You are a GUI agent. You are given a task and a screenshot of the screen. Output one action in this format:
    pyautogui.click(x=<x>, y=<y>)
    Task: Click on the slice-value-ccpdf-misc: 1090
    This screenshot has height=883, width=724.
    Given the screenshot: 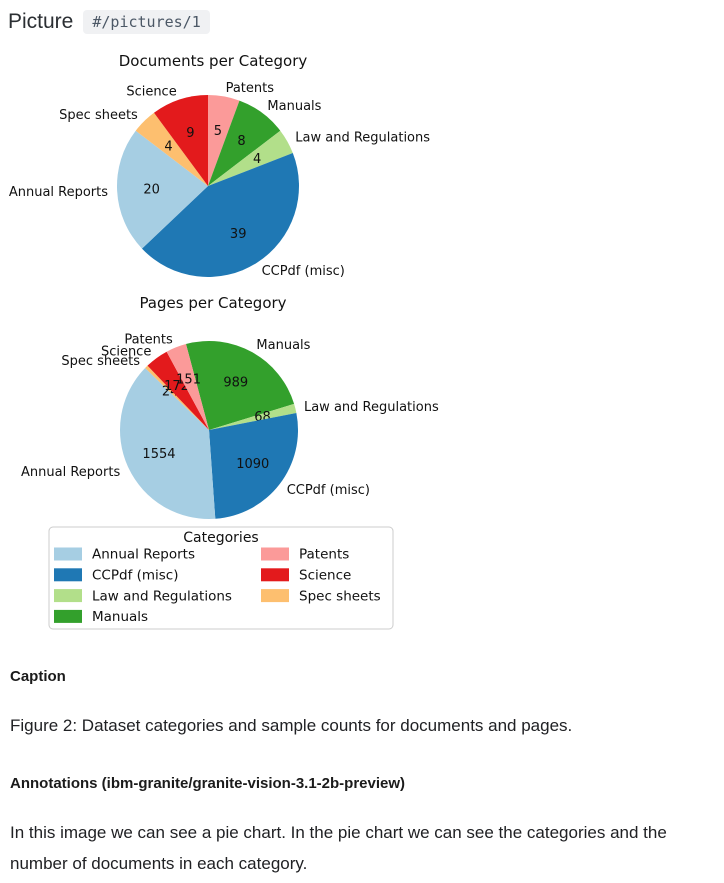 What is the action you would take?
    pyautogui.click(x=252, y=464)
    